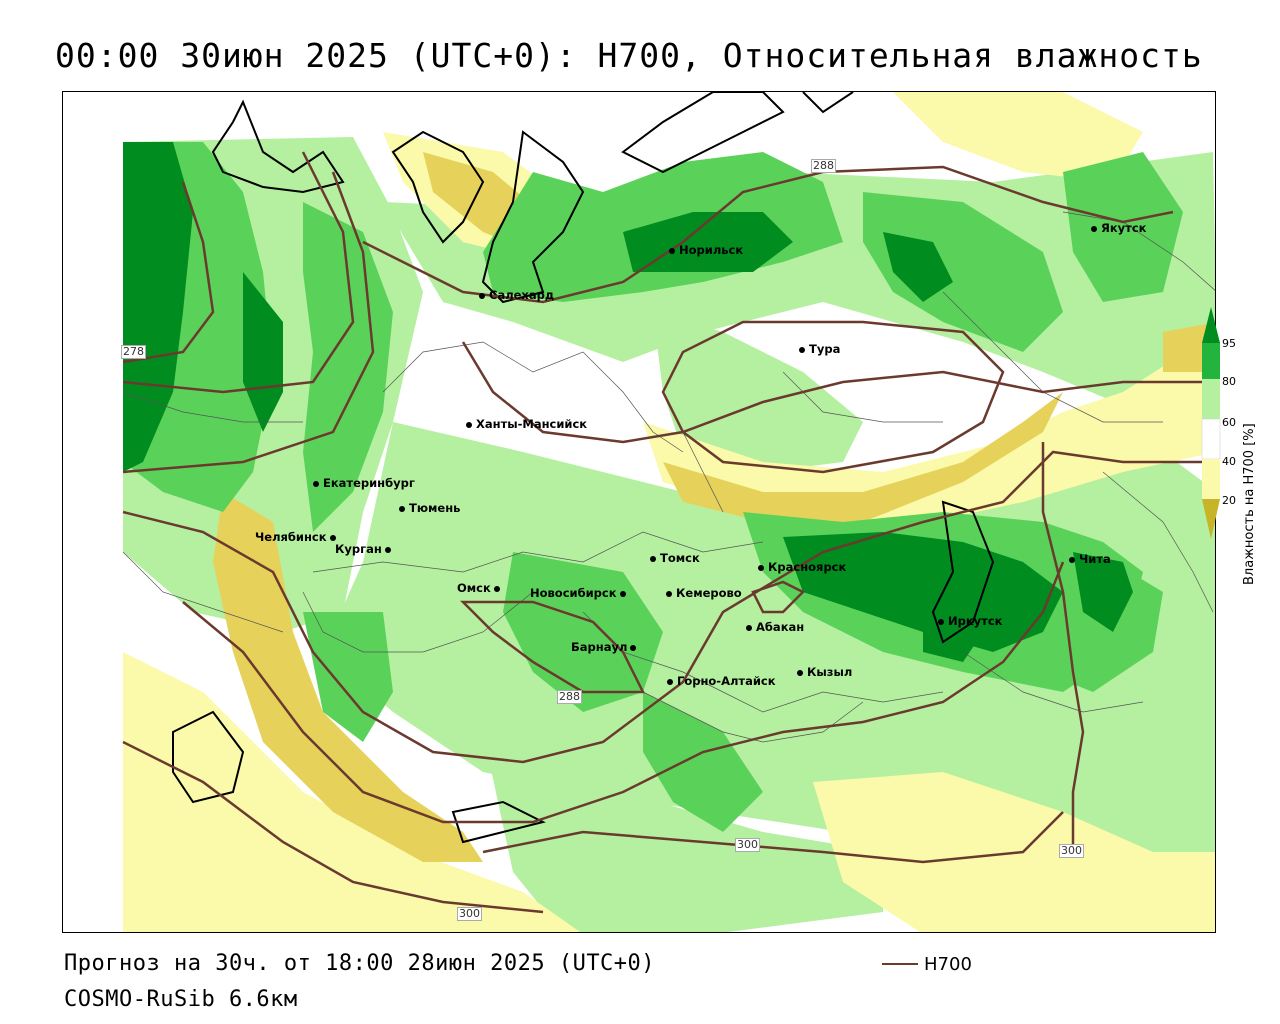  I want to click on contour-label: 278, so click(133, 352).